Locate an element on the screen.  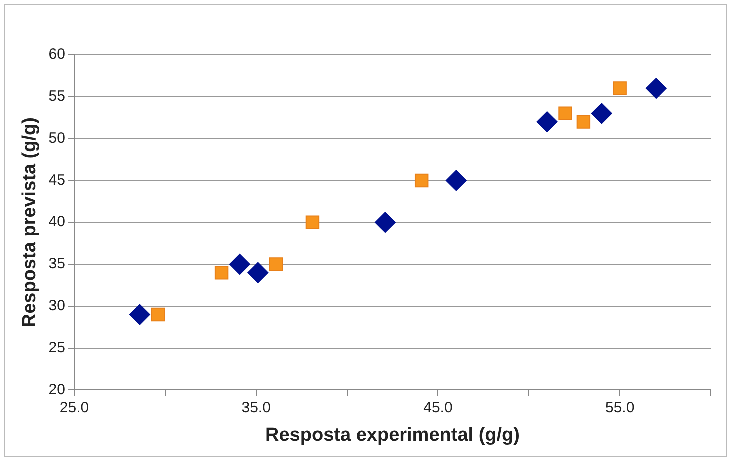
y-tick-label: 30 is located at coordinates (57, 306).